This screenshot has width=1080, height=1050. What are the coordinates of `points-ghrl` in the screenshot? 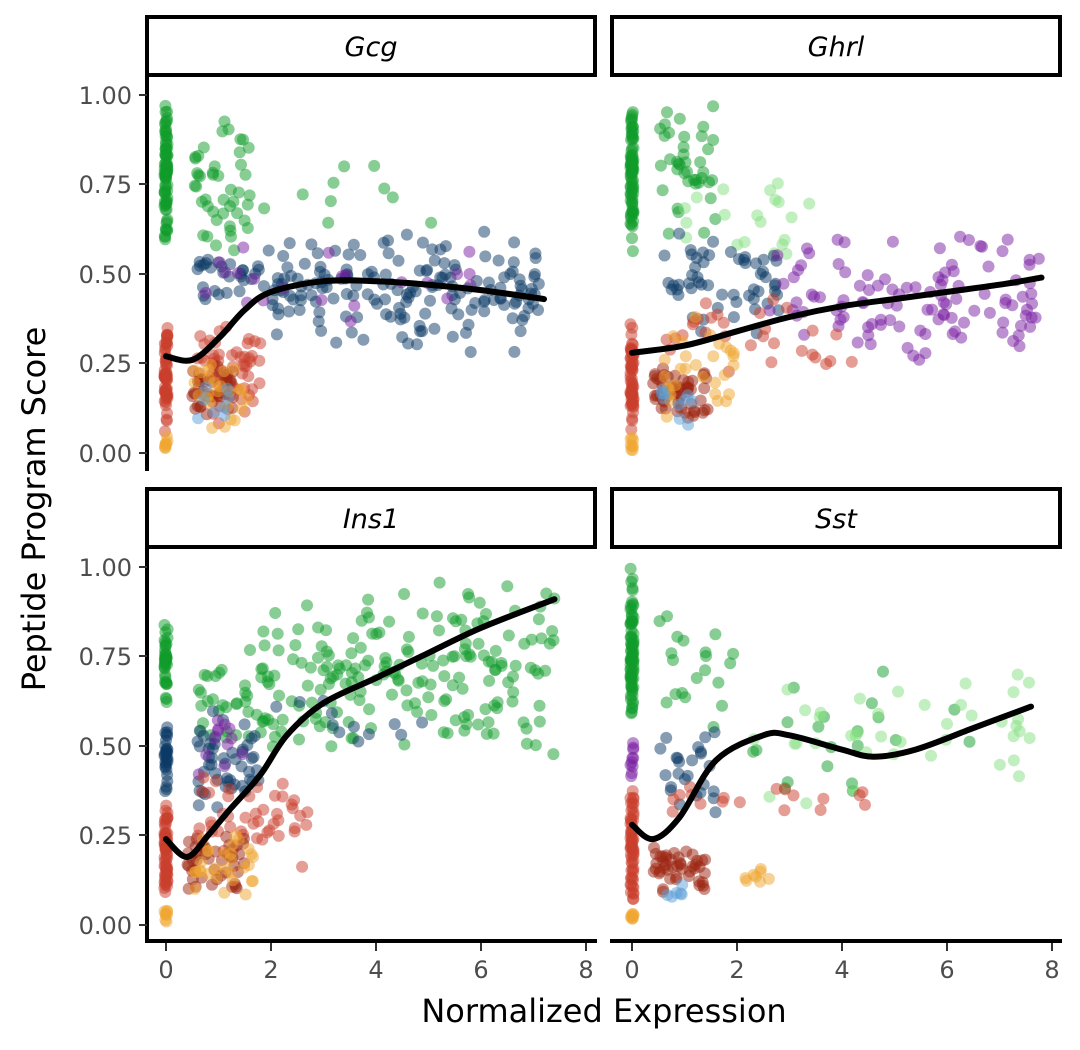 It's located at (834, 278).